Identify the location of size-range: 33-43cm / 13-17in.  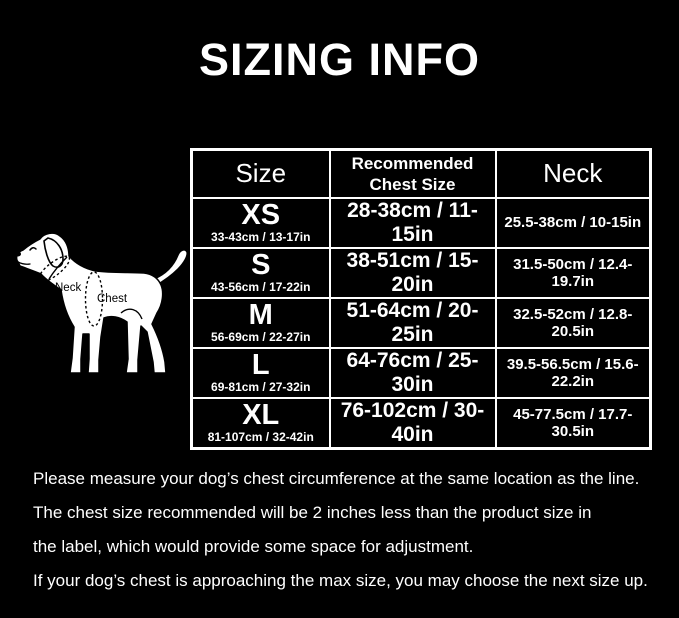
(261, 236).